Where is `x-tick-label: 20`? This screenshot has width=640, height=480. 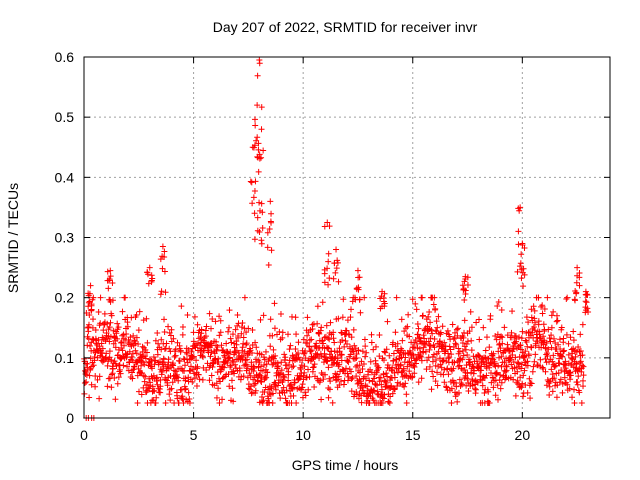 x-tick-label: 20 is located at coordinates (523, 435).